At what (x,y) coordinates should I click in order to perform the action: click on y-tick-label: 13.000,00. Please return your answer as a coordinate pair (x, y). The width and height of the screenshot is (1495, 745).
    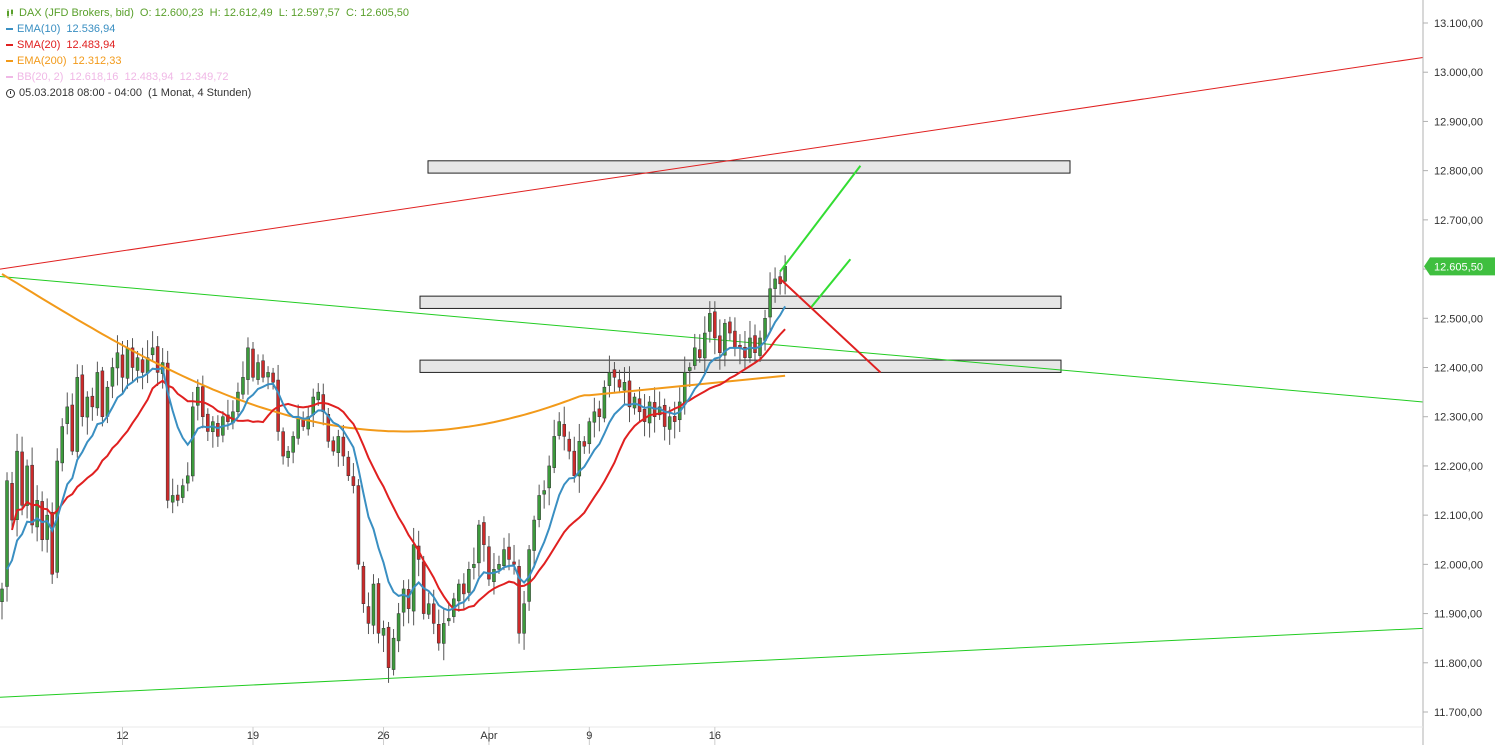
    Looking at the image, I should click on (1458, 73).